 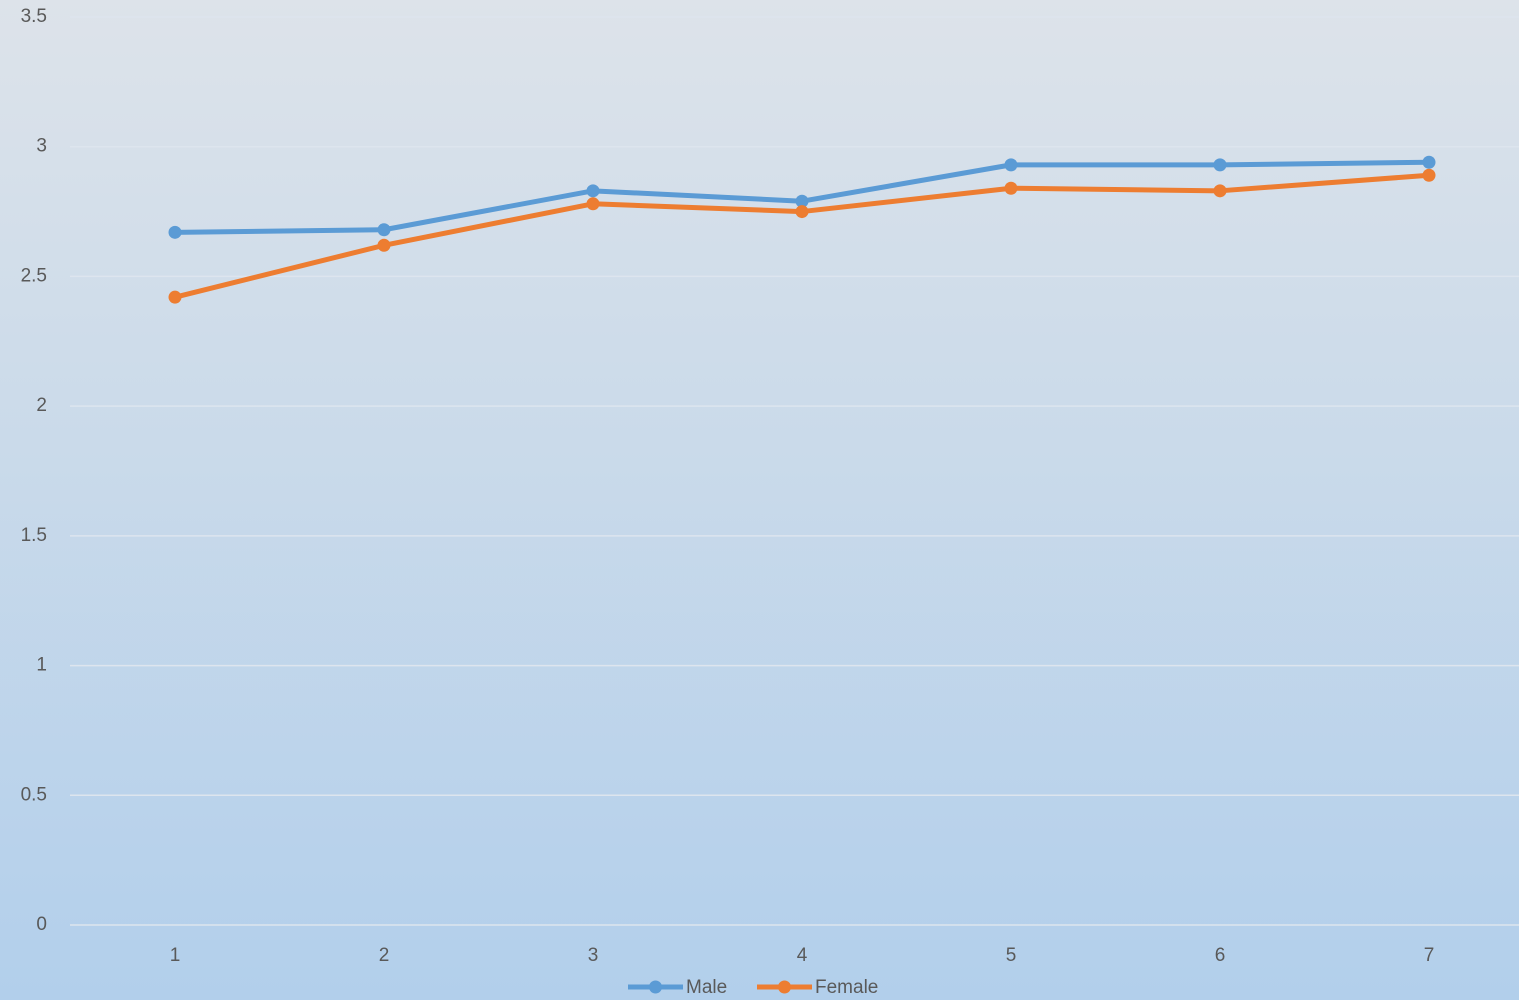 I want to click on y-tick-label: 1, so click(x=41, y=665).